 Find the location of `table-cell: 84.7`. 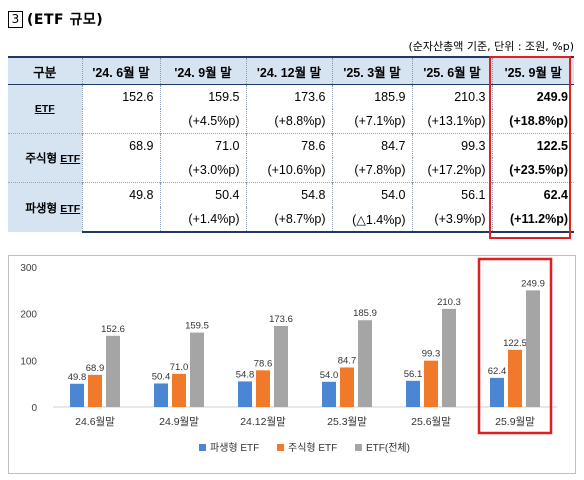

table-cell: 84.7 is located at coordinates (371, 145).